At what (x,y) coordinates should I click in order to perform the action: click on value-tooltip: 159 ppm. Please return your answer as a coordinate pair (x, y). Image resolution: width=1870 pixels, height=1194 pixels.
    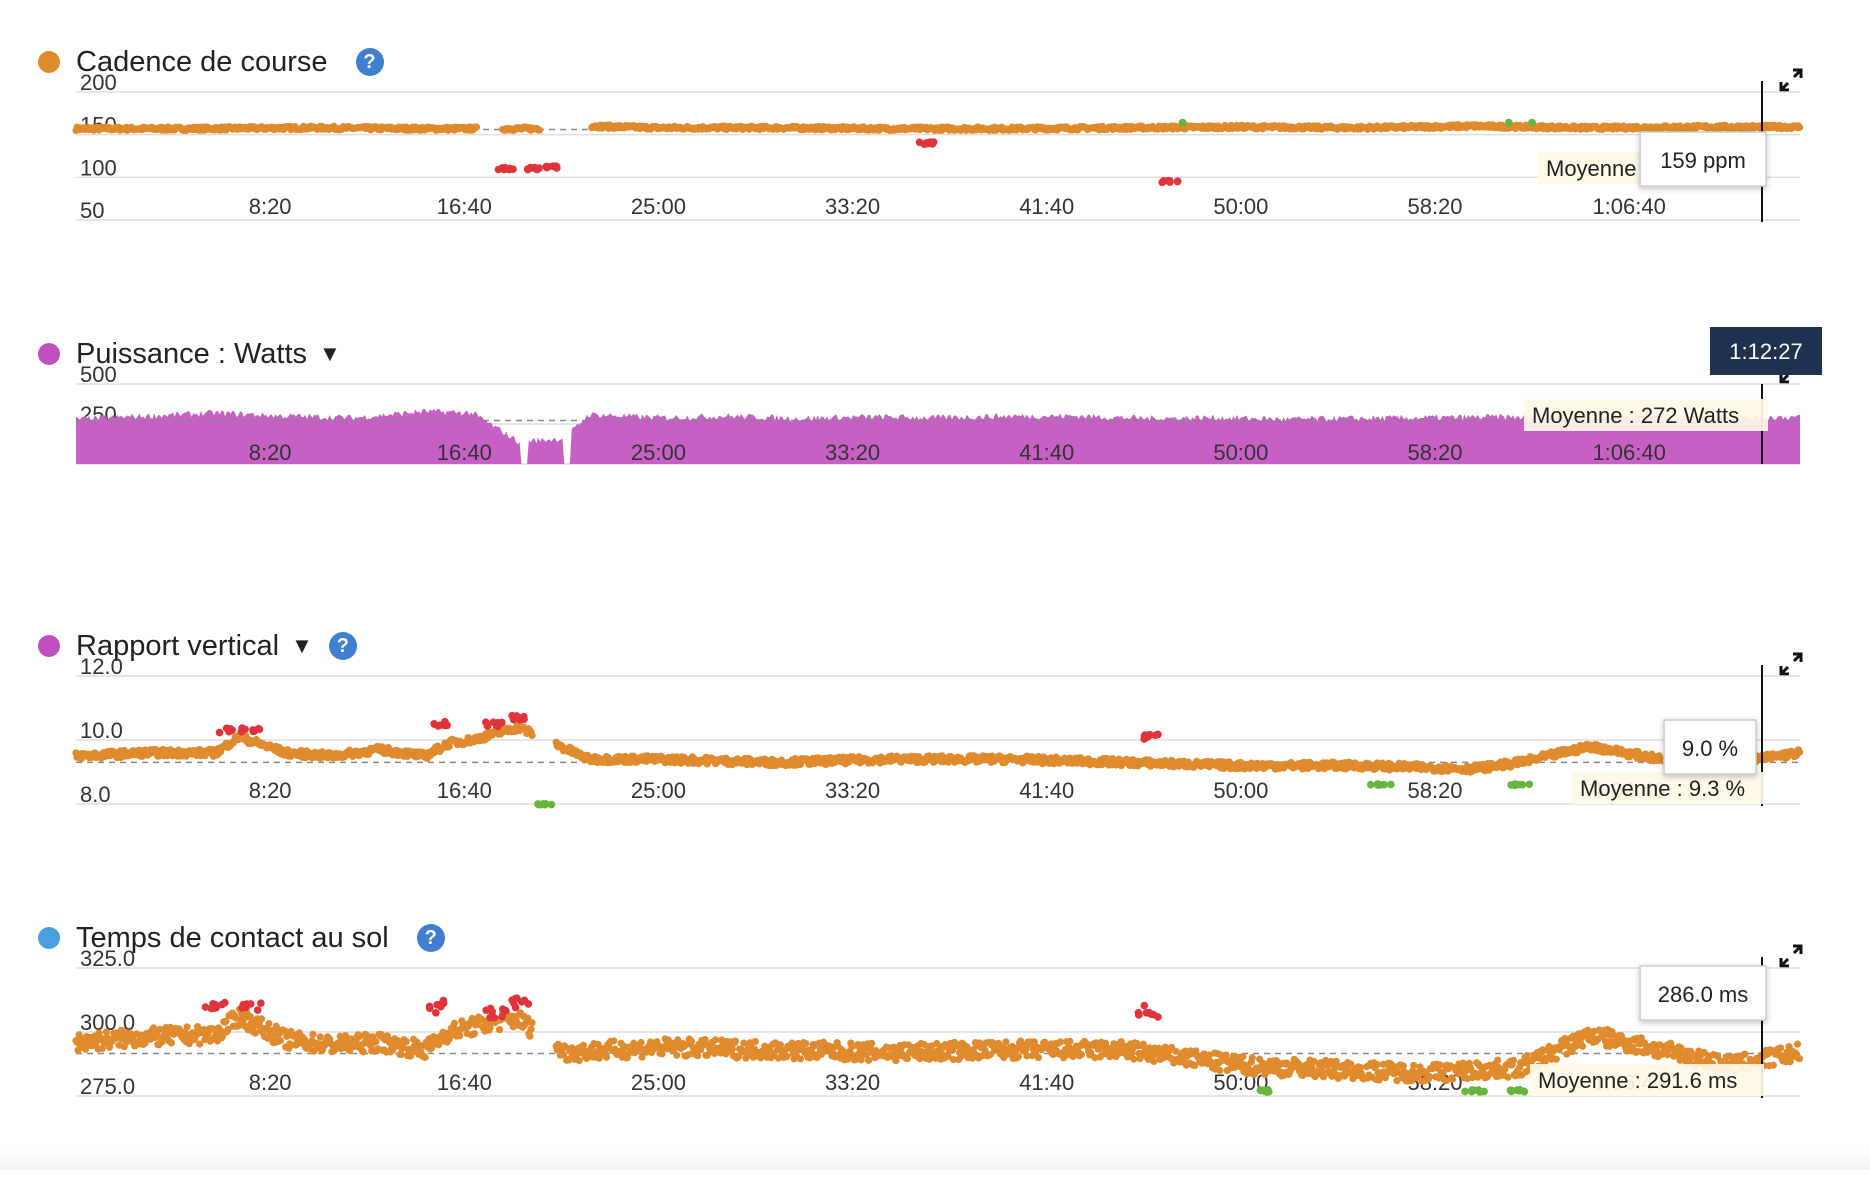
    Looking at the image, I should click on (1703, 160).